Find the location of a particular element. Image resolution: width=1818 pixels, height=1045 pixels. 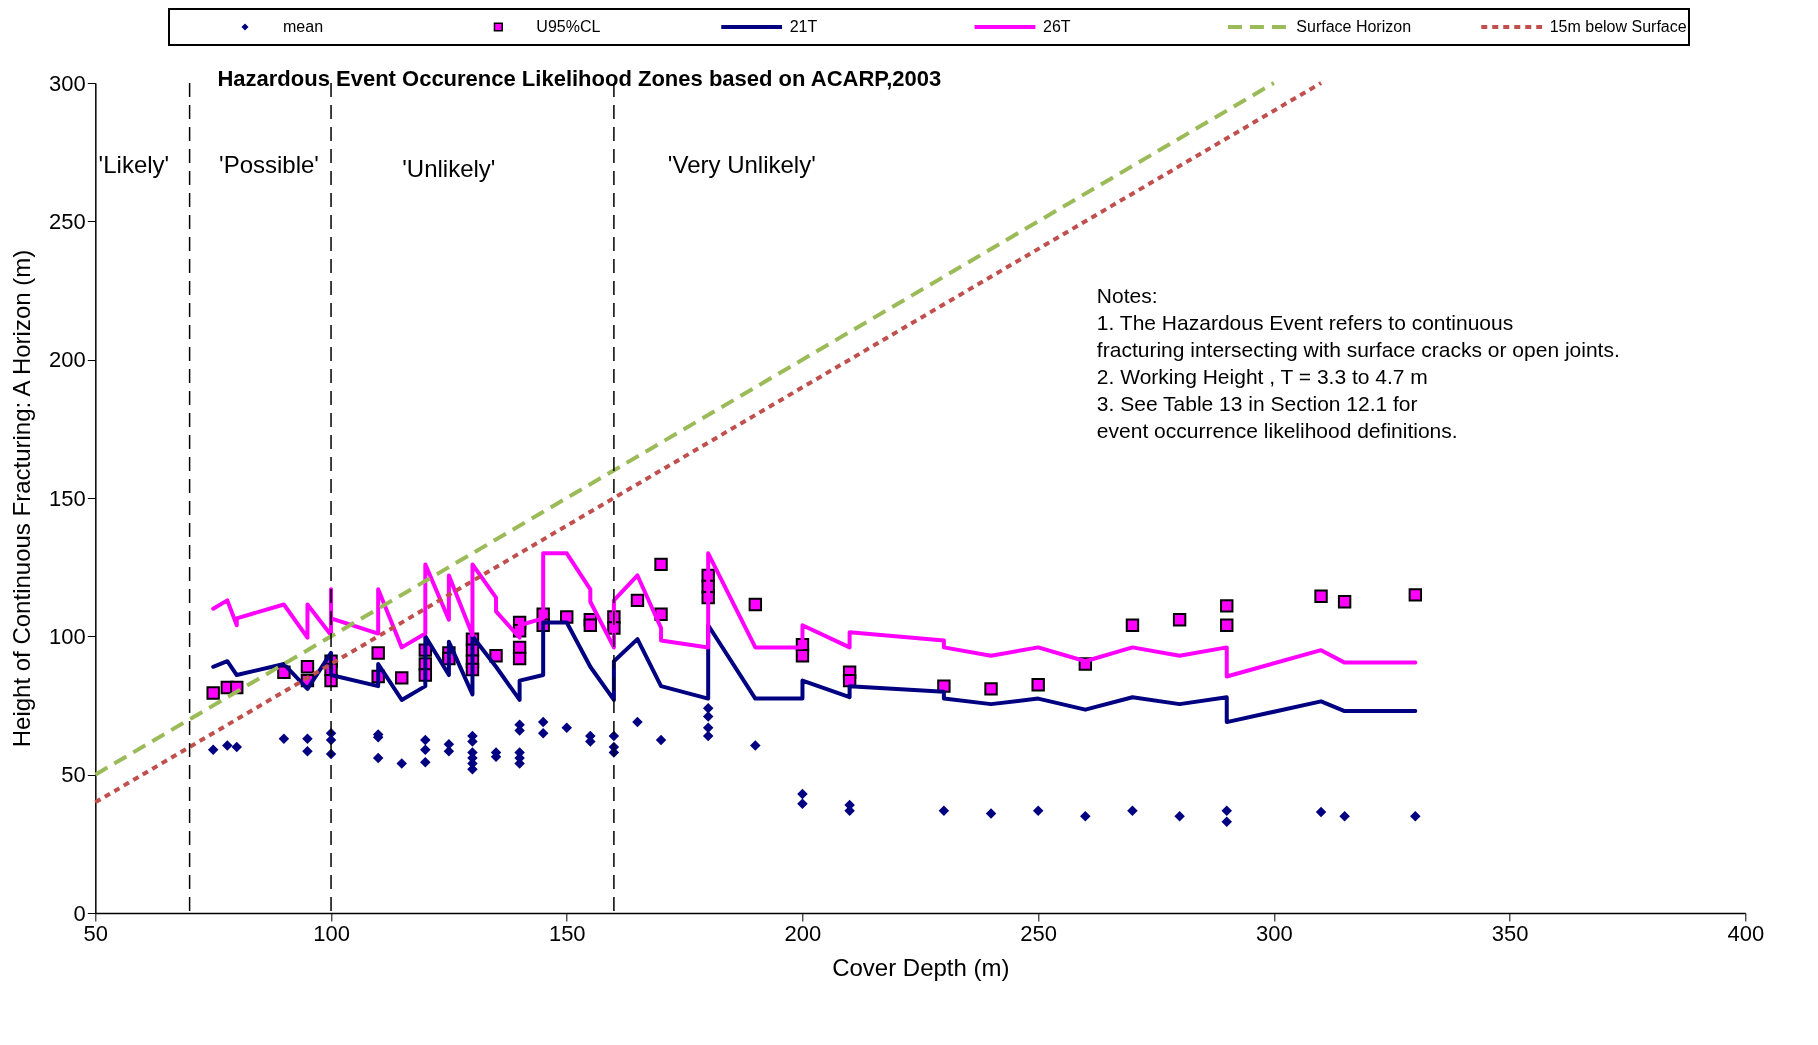

x-axis-title: Cover Depth (m) is located at coordinates (921, 967).